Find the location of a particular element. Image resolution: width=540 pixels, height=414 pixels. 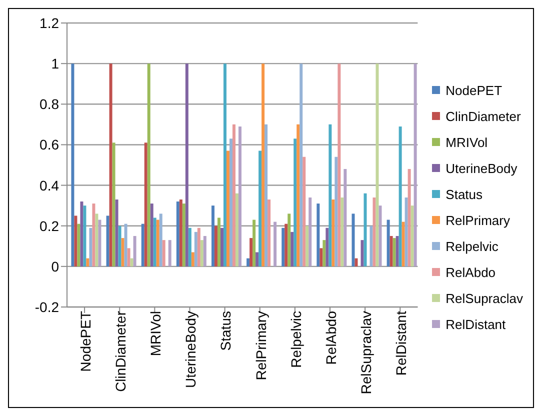

y-tick-label: 1 is located at coordinates (55, 64).